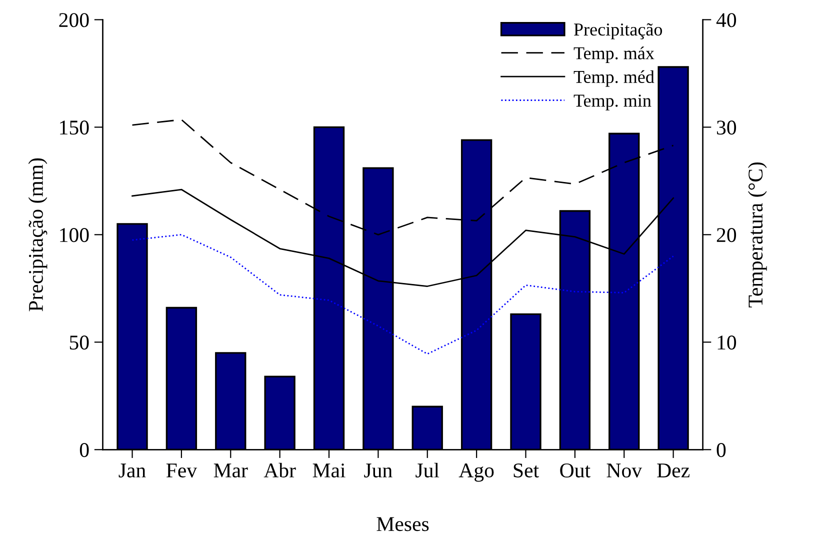 The image size is (822, 547). I want to click on x-tick-label: Abr, so click(280, 470).